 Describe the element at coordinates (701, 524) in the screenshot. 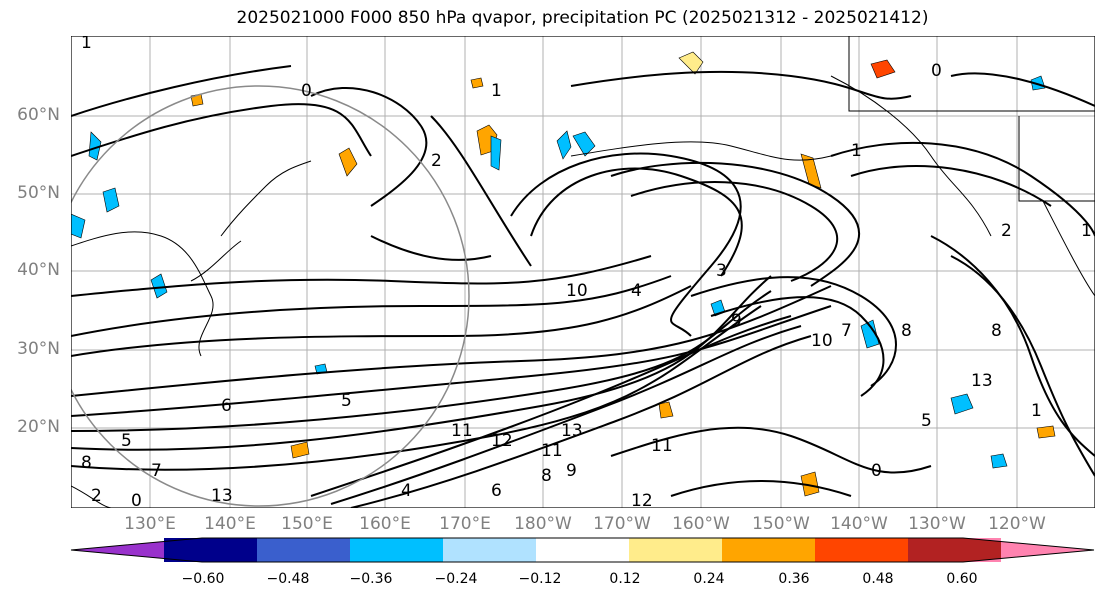

I see `longitude-label: 160°W` at that location.